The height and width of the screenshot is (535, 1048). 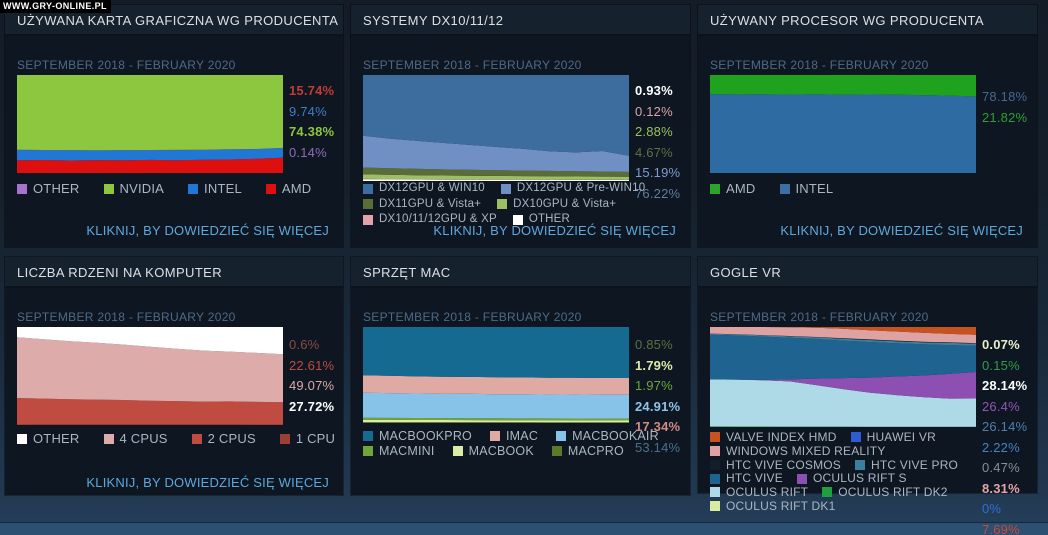 I want to click on vr-headsets-area-chart, so click(x=843, y=377).